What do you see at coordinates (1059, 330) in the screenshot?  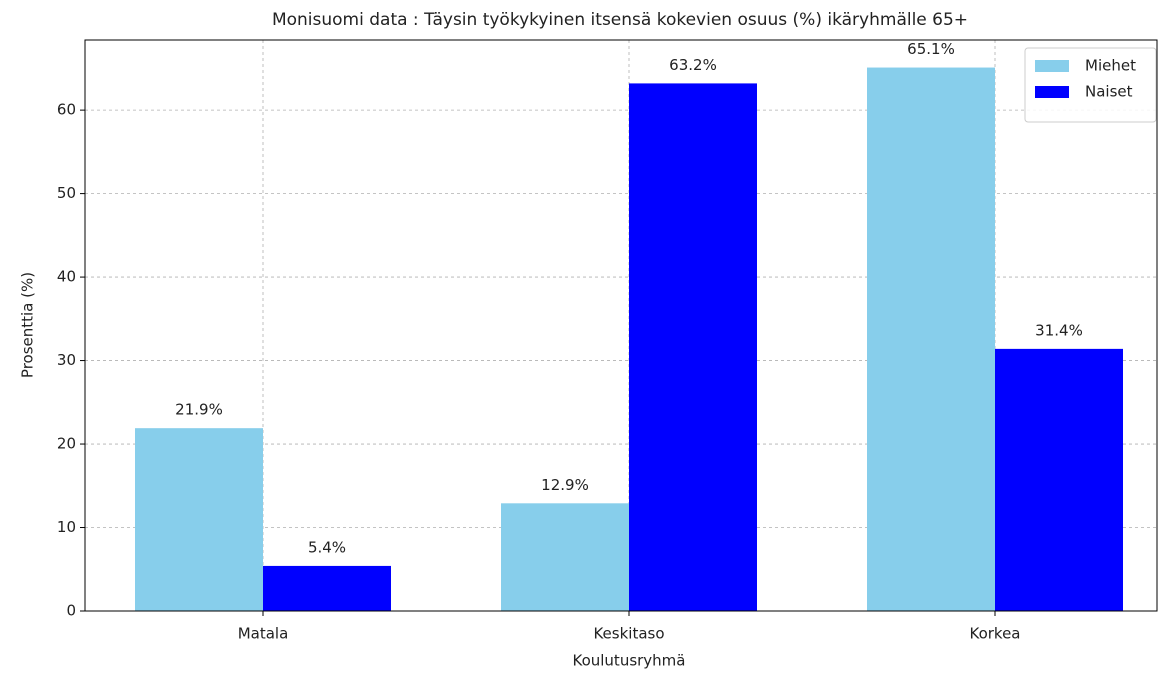 I see `data-label: 31.4%` at bounding box center [1059, 330].